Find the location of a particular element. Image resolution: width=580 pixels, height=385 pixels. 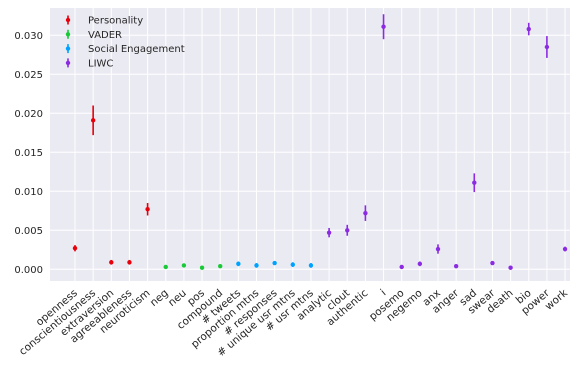

y-axis-ticks: 0.000 0.005 0.010 0.015 0.020 0.025 0.030 is located at coordinates (28, 153).